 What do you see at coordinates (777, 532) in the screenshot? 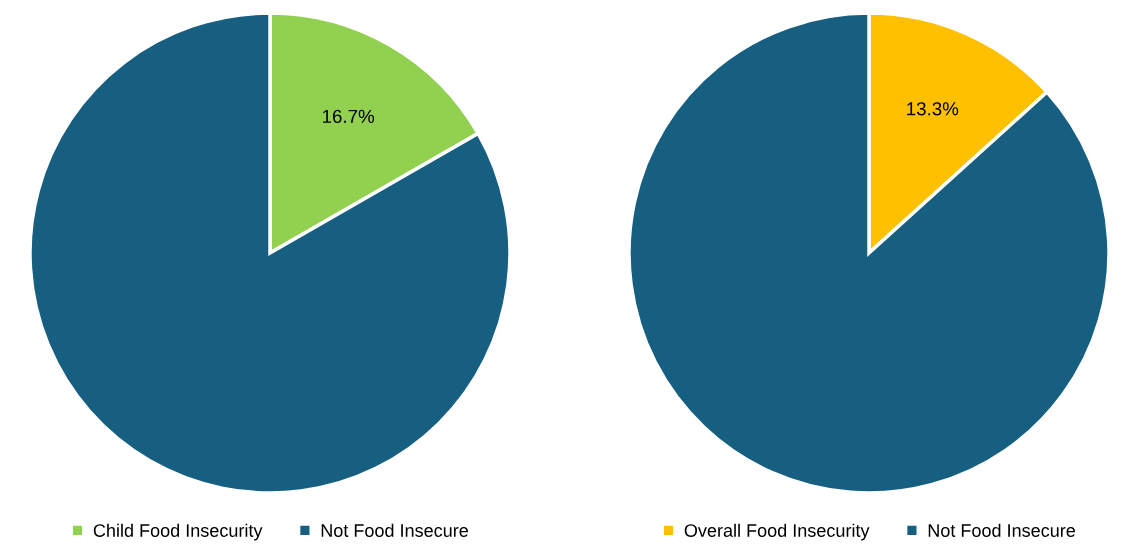
I see `legend-label: Overall Food Insecurity` at bounding box center [777, 532].